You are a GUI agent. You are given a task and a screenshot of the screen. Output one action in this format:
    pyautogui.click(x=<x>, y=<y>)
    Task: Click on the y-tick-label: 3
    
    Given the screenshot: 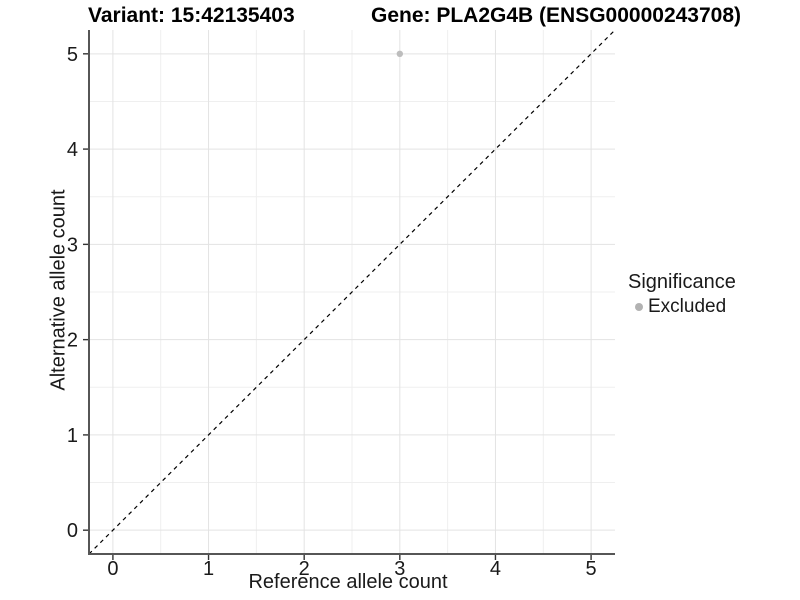 What is the action you would take?
    pyautogui.click(x=72, y=245)
    